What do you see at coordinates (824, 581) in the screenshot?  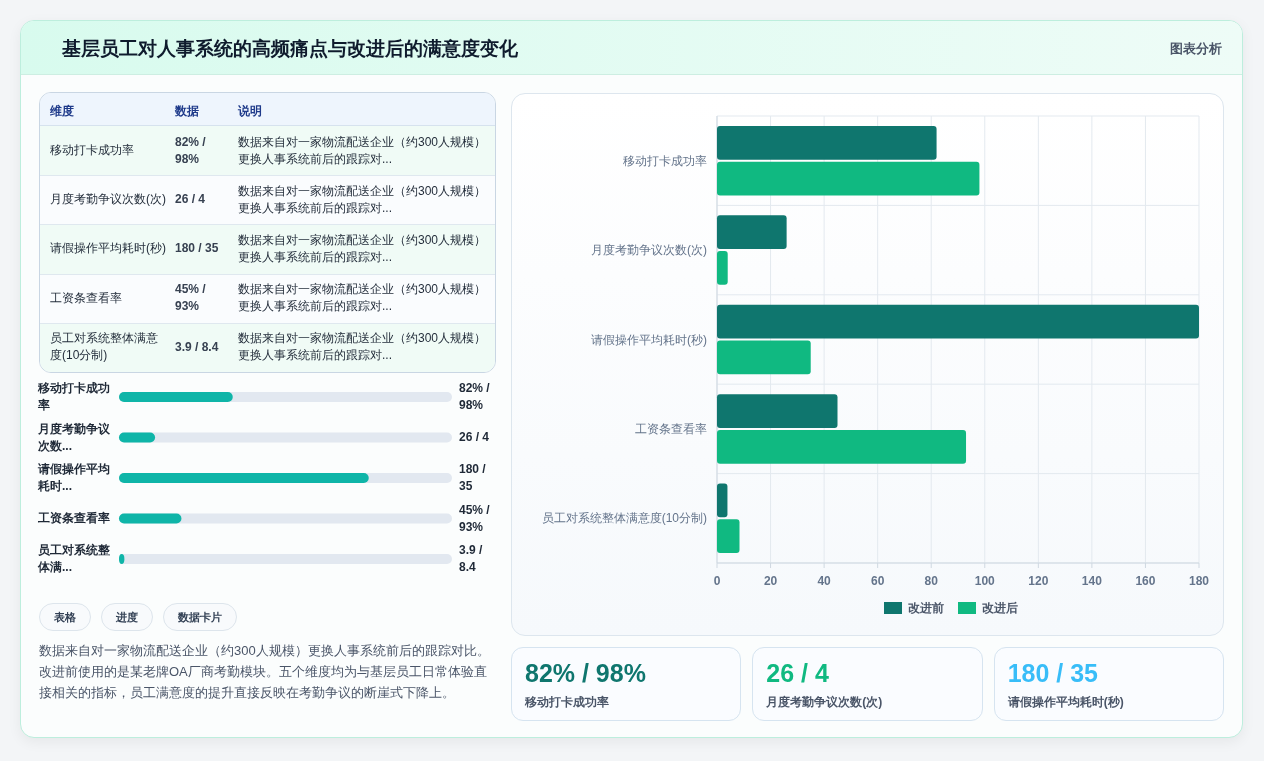 I see `x-tick-label: 40` at bounding box center [824, 581].